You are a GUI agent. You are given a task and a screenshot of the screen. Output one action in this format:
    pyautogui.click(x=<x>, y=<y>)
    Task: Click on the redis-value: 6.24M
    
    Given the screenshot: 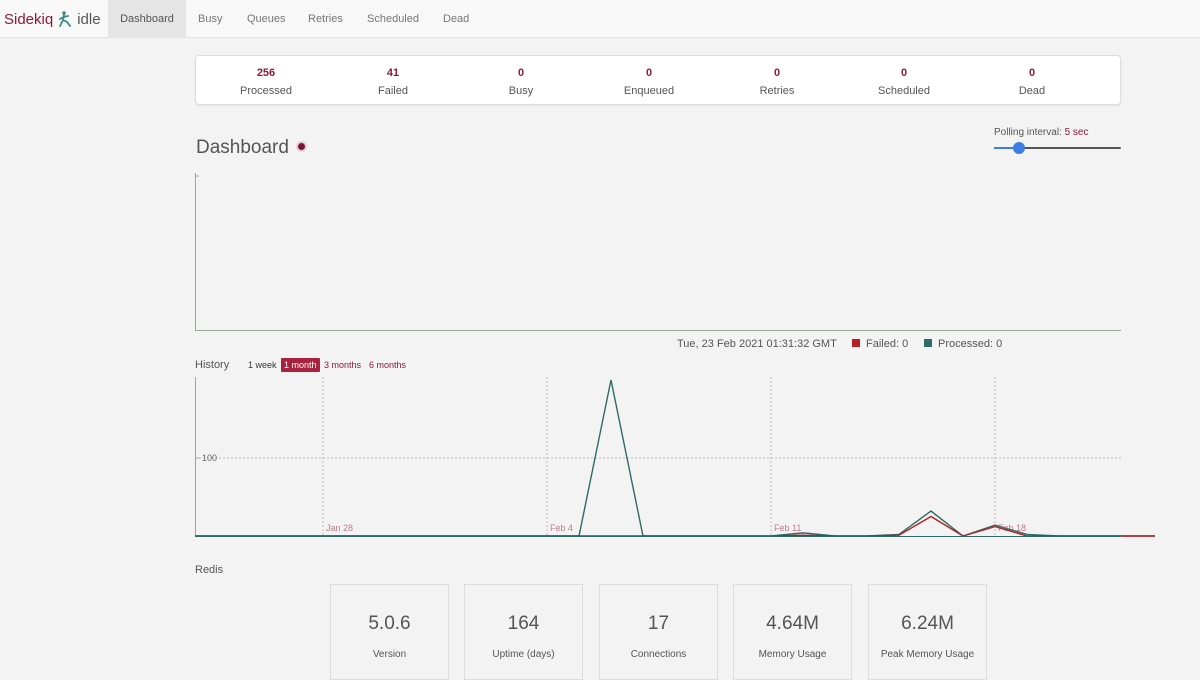 What is the action you would take?
    pyautogui.click(x=927, y=623)
    